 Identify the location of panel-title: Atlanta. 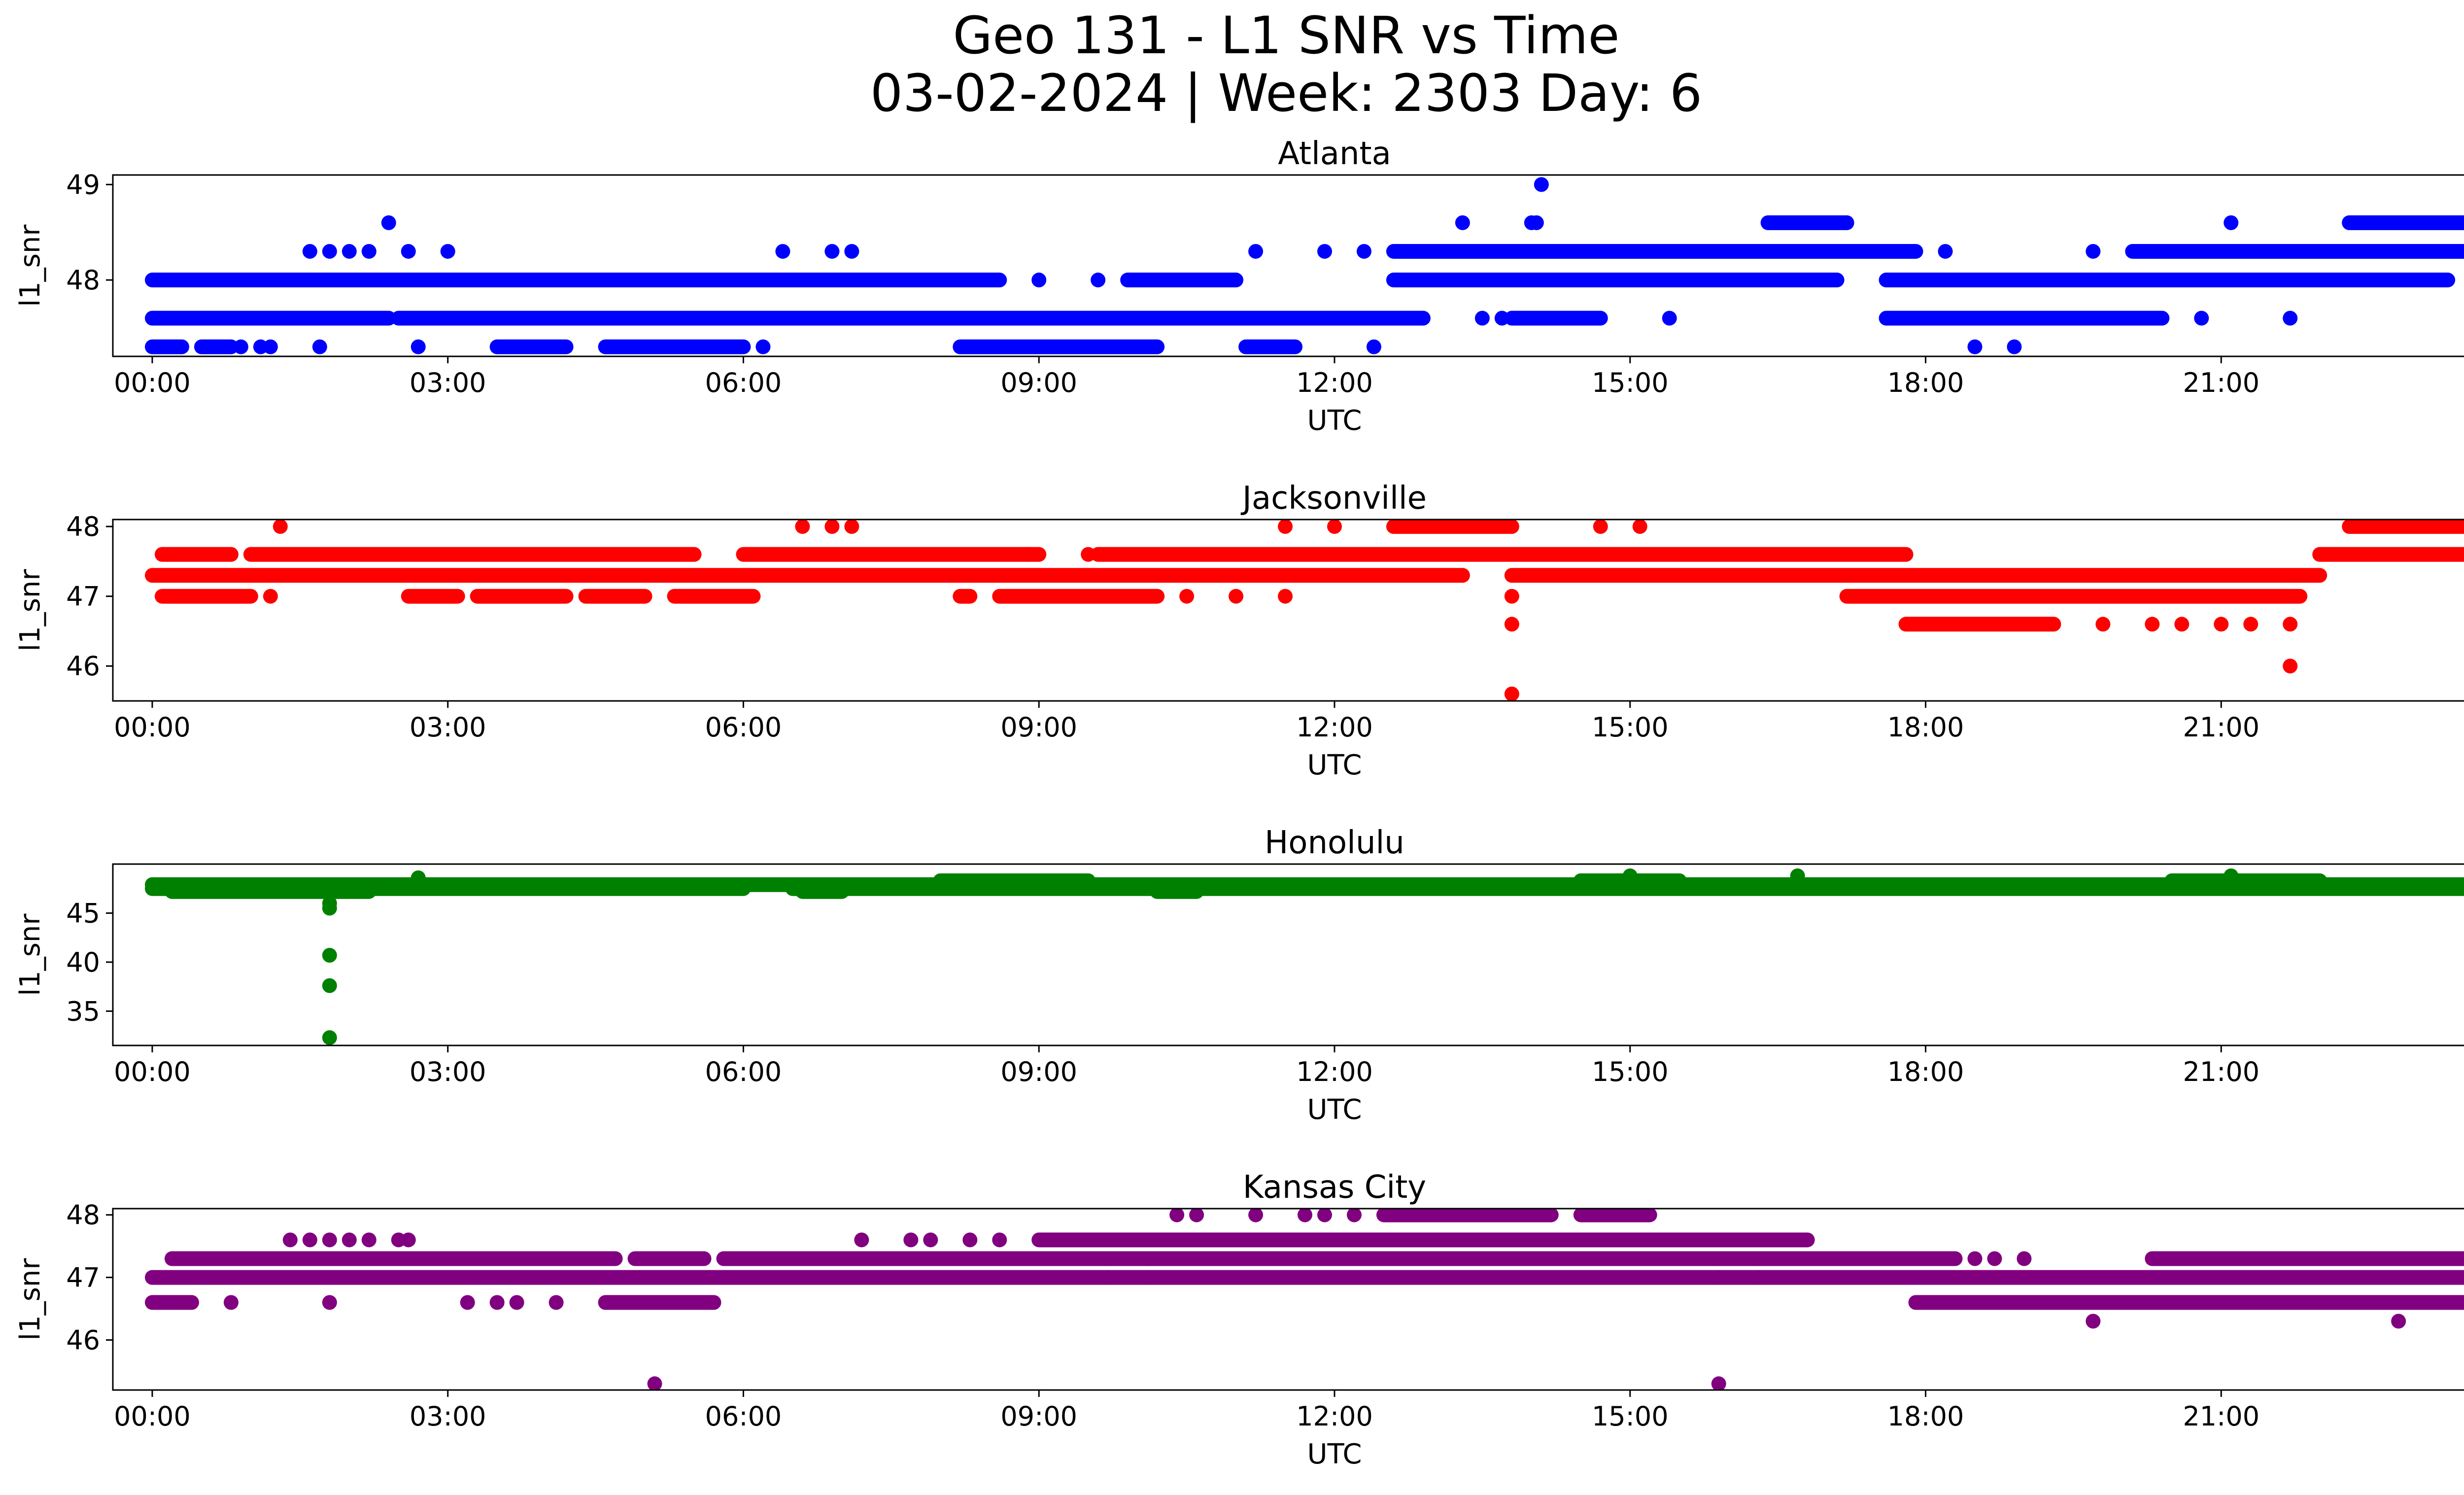
(1334, 154).